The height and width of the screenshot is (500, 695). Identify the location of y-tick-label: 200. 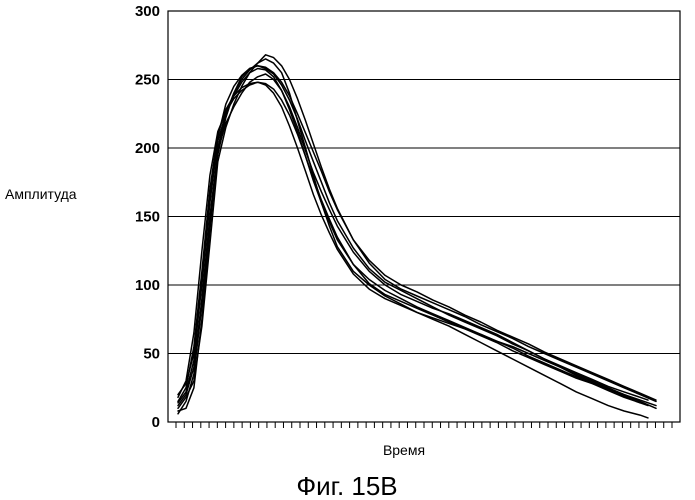
(147, 148).